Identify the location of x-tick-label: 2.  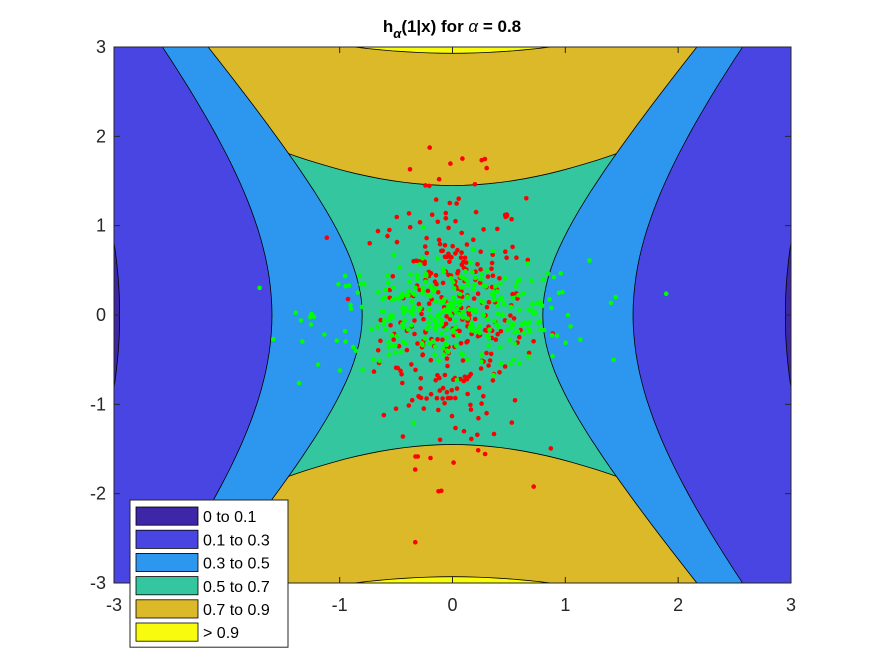
(678, 605).